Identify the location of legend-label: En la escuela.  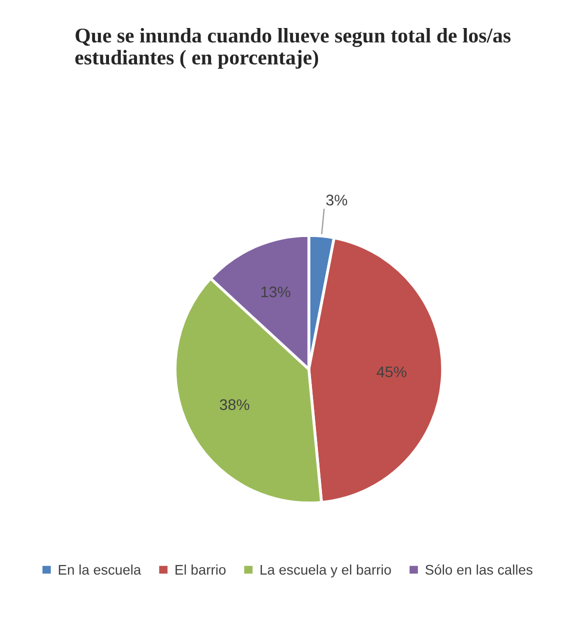
(100, 569).